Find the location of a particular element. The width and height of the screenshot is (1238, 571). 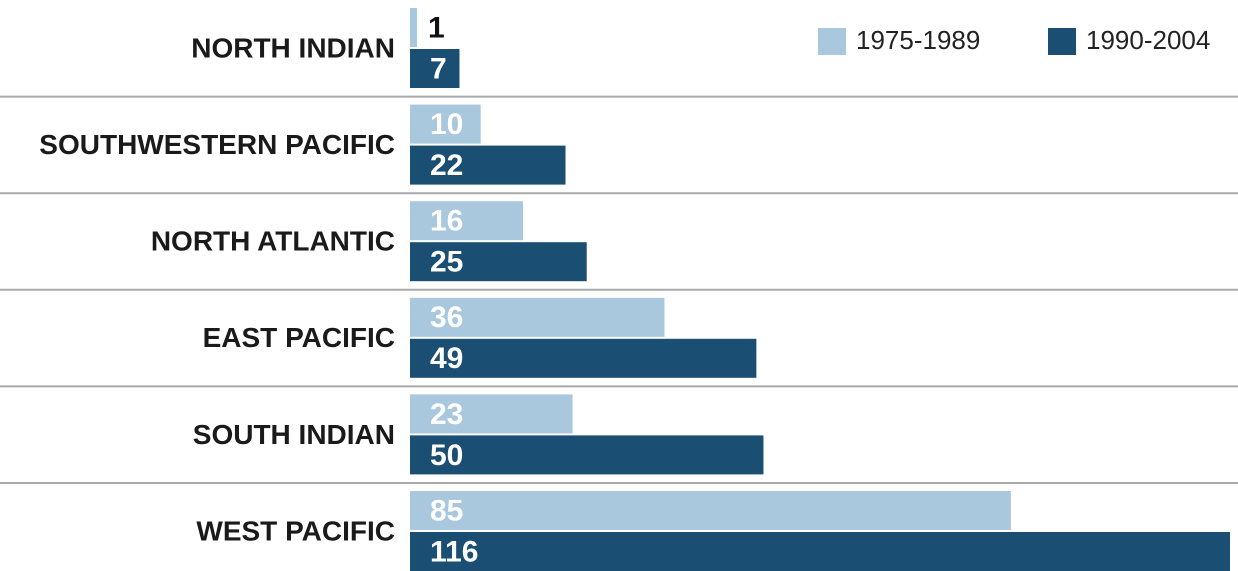

value-label: 36 is located at coordinates (446, 317).